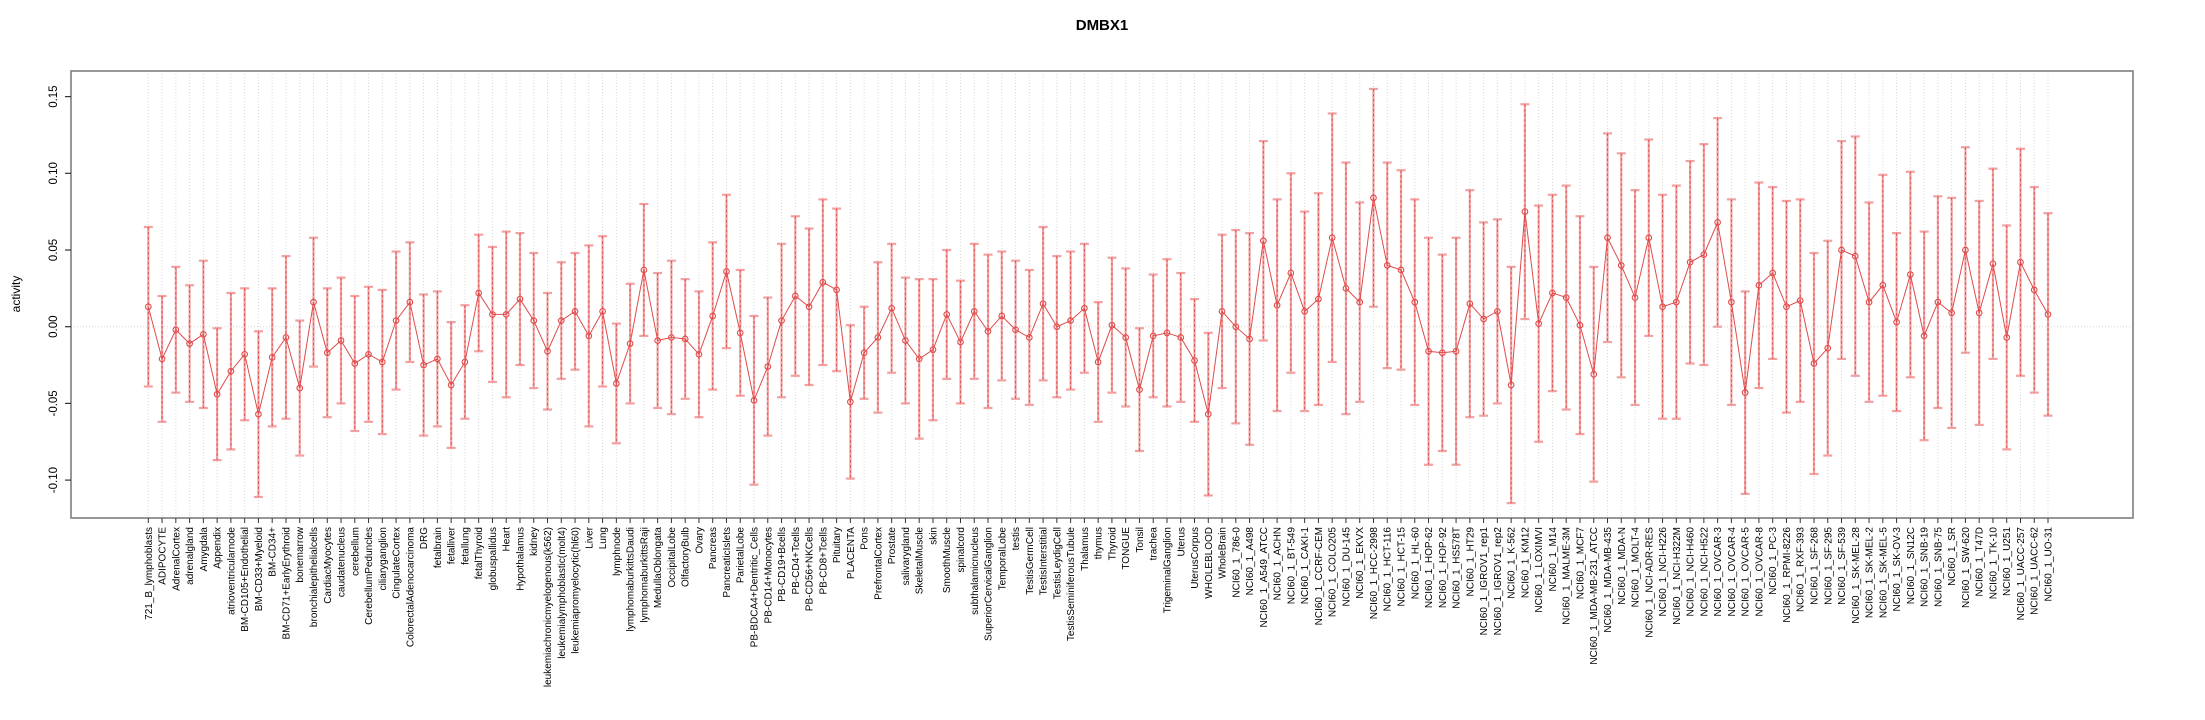 This screenshot has width=2205, height=720. Describe the element at coordinates (1498, 581) in the screenshot. I see `x-tick-label: NCI60_1_IGROV1_rep2` at that location.